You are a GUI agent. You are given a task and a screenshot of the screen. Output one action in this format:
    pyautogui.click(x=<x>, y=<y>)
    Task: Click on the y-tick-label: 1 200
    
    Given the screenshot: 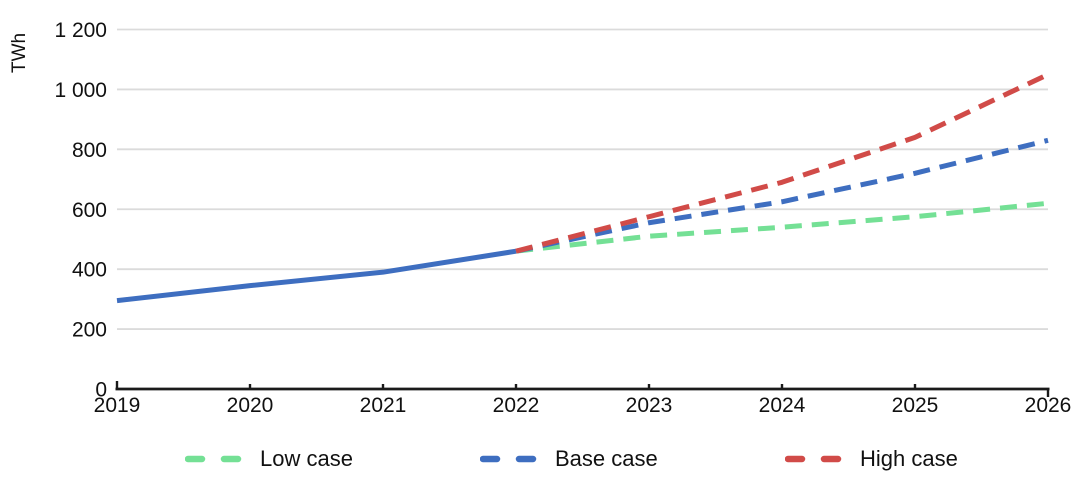 What is the action you would take?
    pyautogui.click(x=80, y=30)
    